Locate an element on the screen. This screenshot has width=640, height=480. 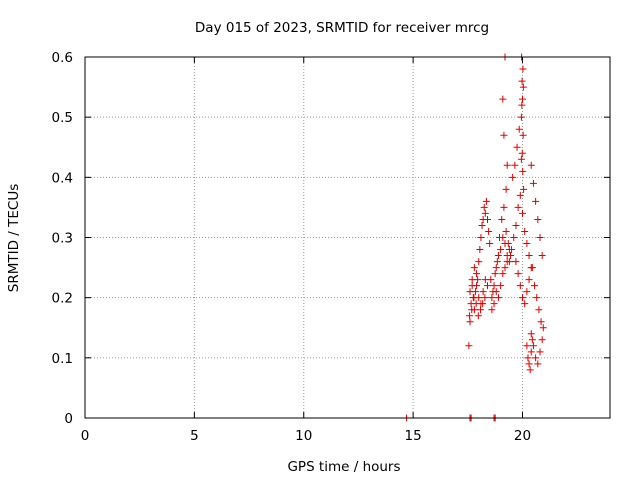
x-tick-label: 5 is located at coordinates (194, 436).